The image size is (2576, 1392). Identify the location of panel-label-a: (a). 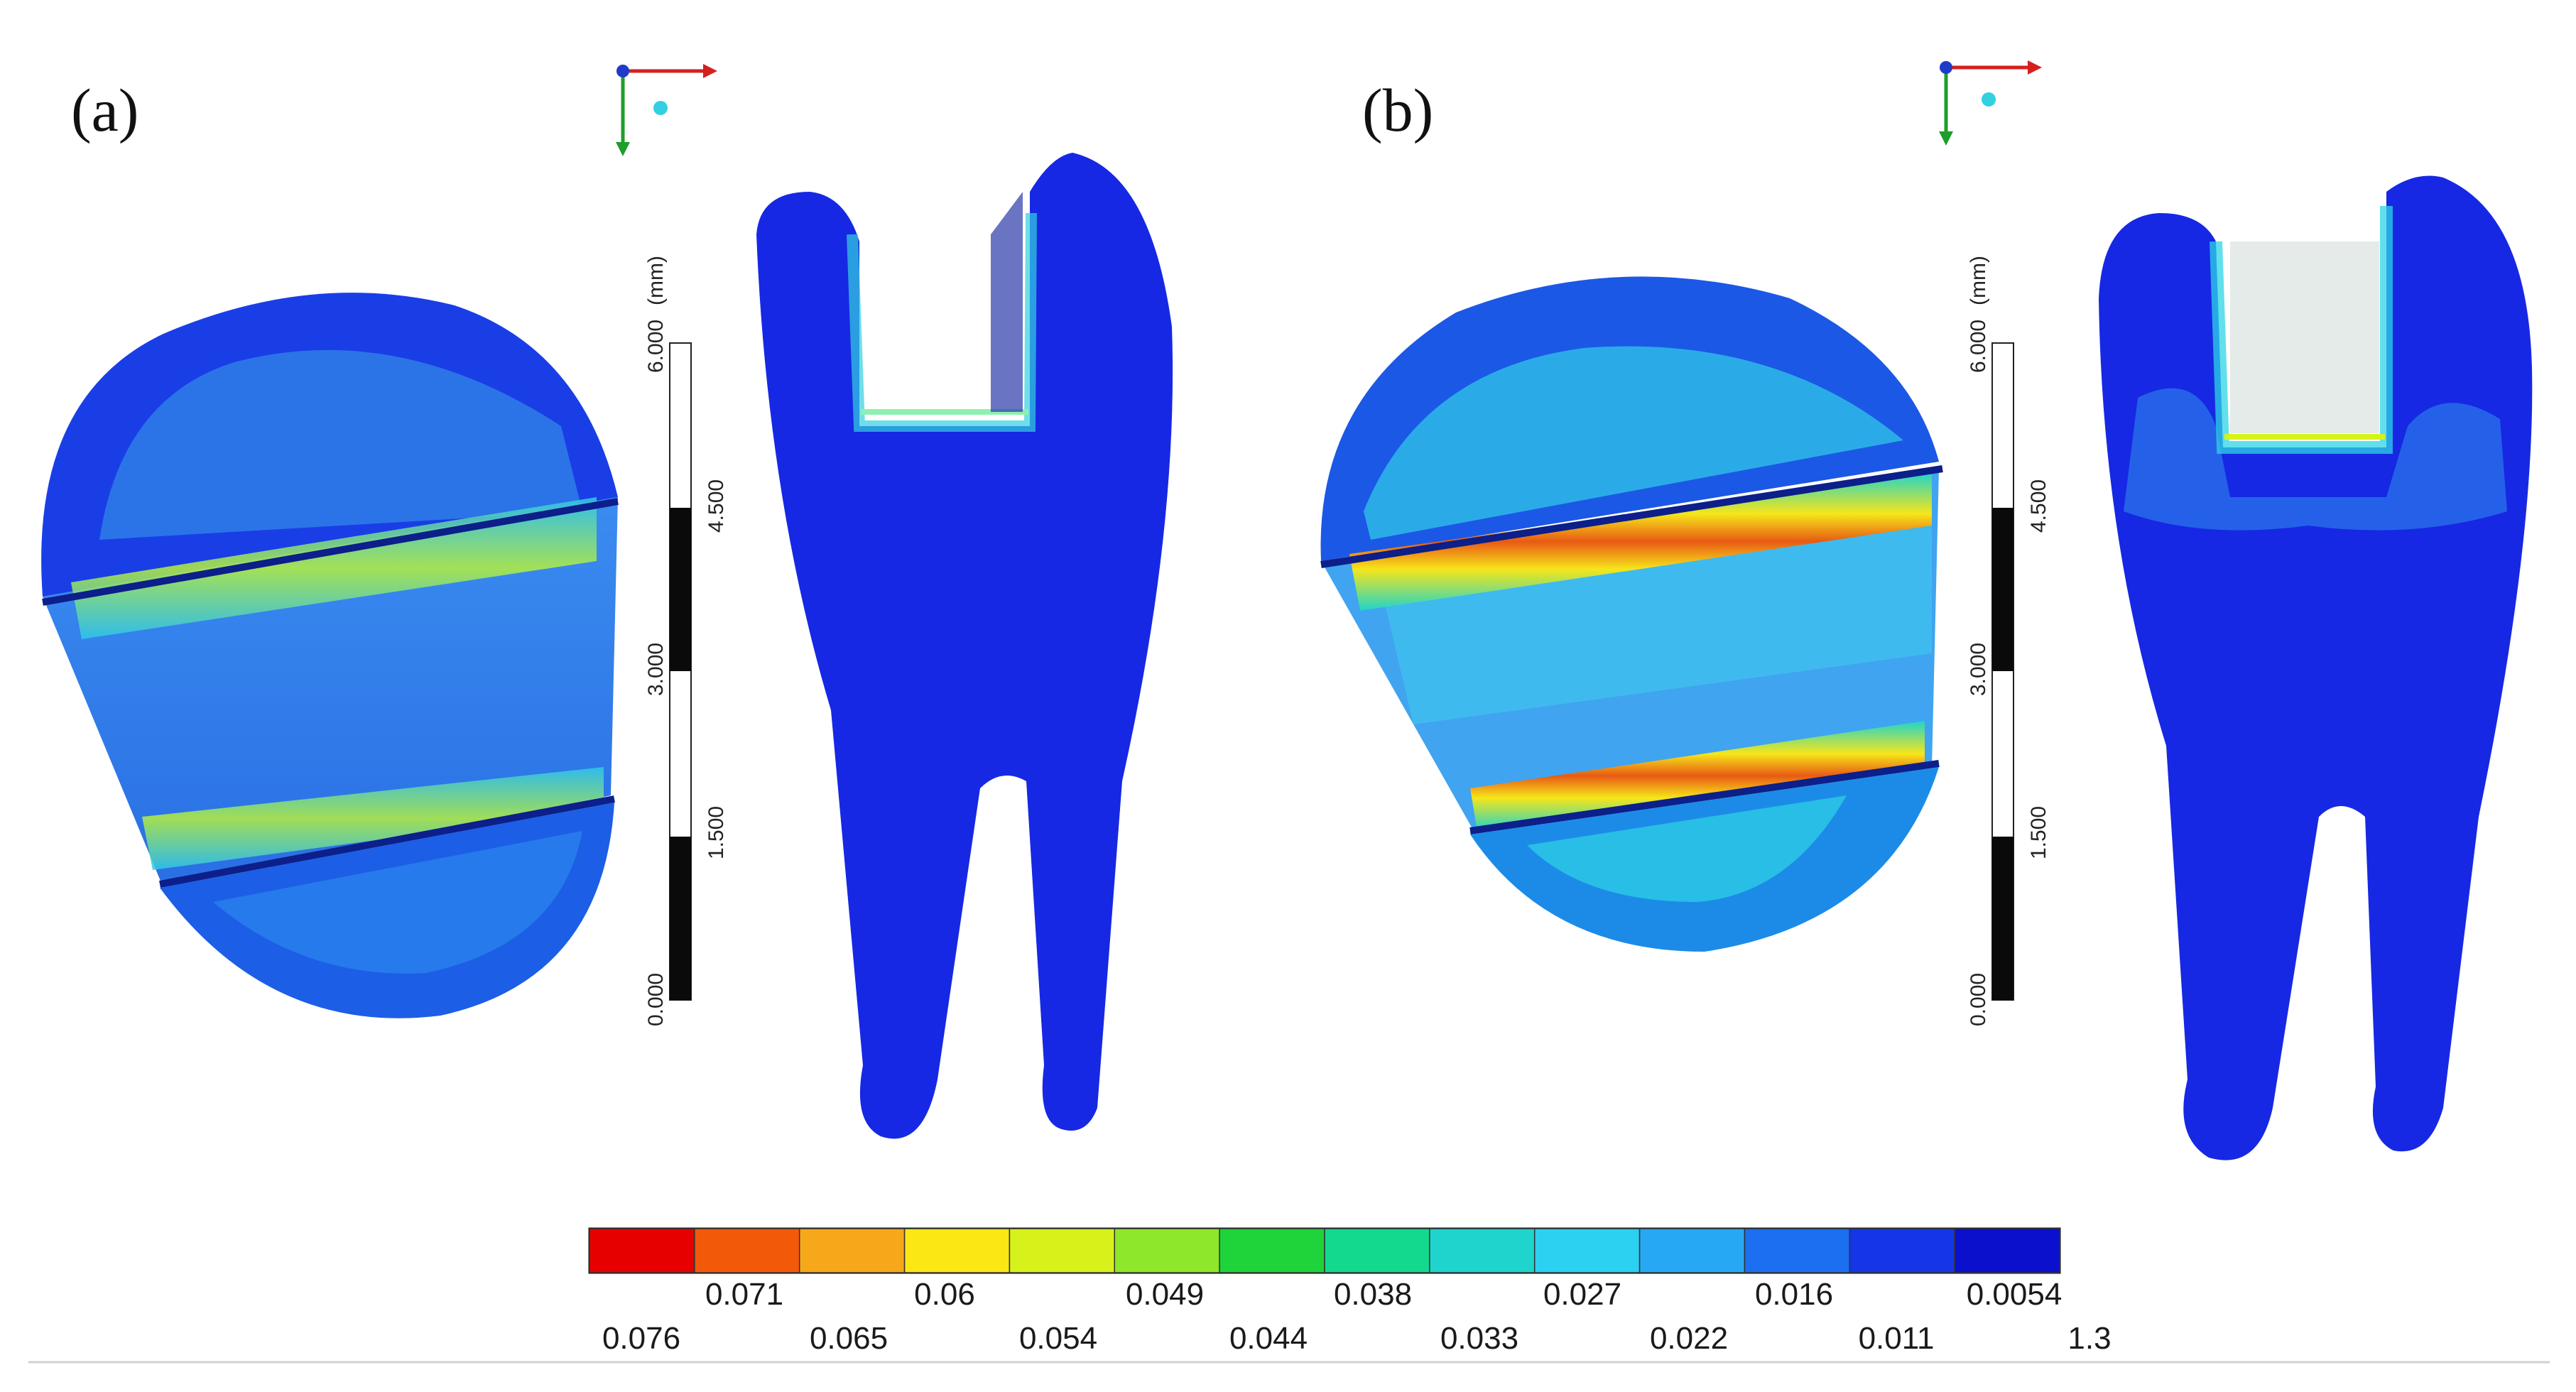
(105, 110).